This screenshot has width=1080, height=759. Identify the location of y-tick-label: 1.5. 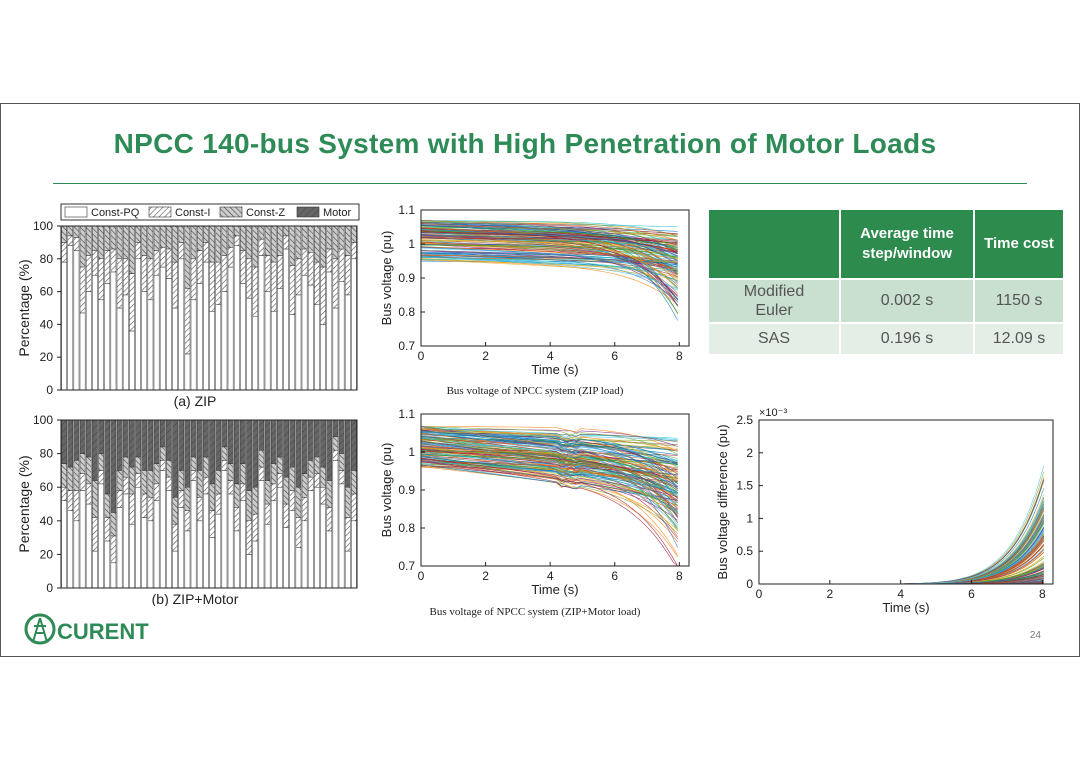
(744, 486).